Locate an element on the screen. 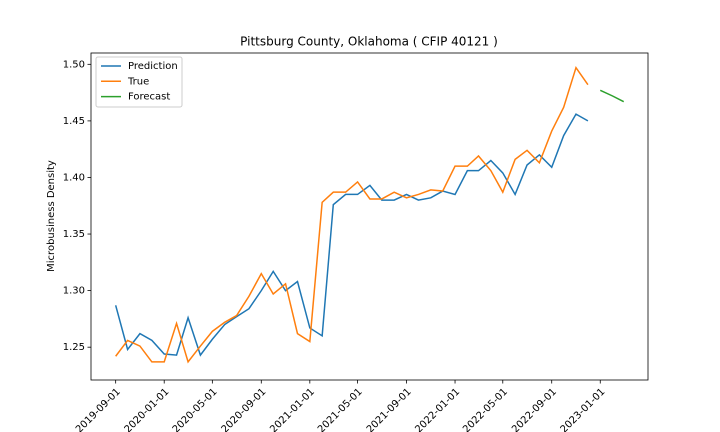  x-tick-label: 2022-09-01 is located at coordinates (534, 409).